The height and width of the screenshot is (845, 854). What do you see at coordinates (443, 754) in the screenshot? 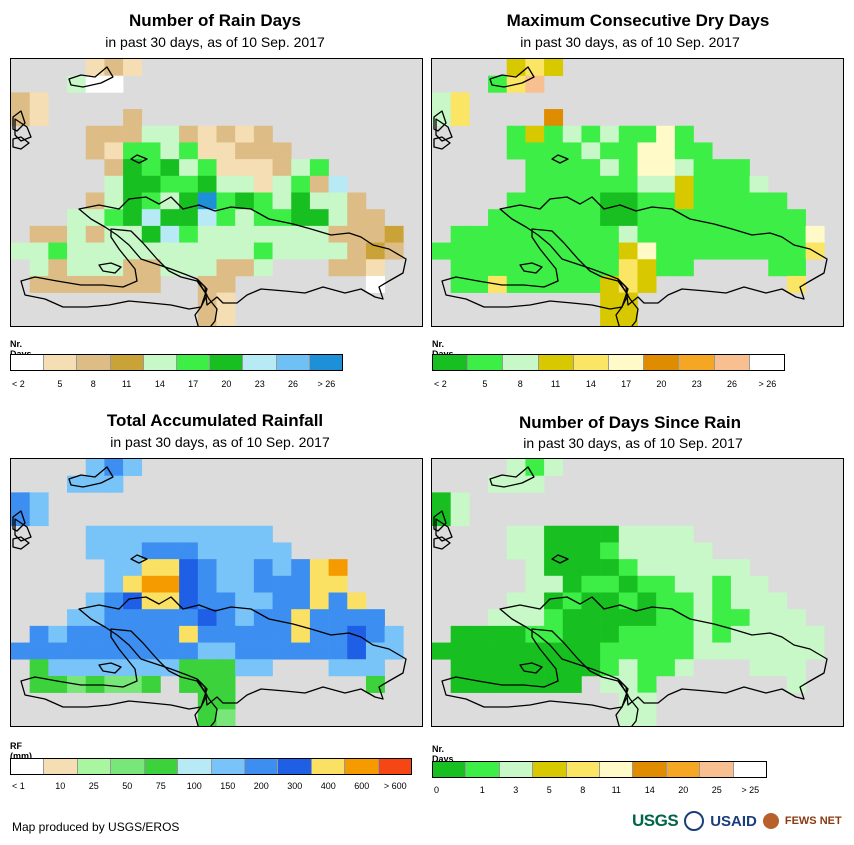
I see `legend-title: Nr. Days` at bounding box center [443, 754].